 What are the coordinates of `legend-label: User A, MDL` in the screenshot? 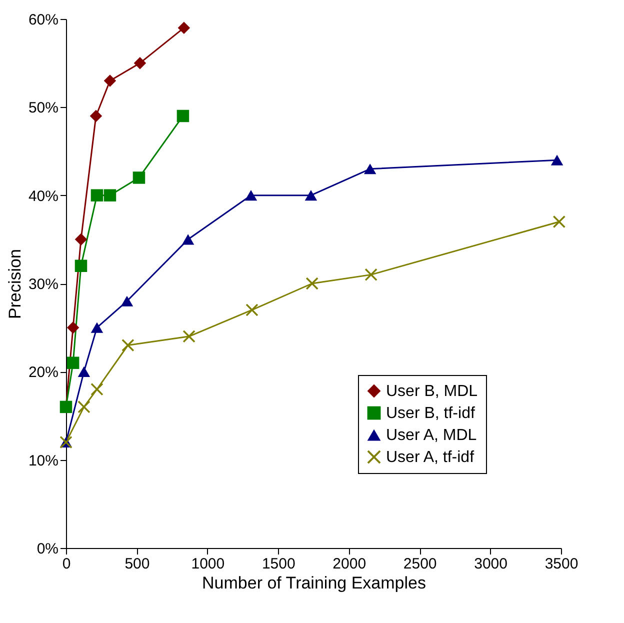 It's located at (431, 435).